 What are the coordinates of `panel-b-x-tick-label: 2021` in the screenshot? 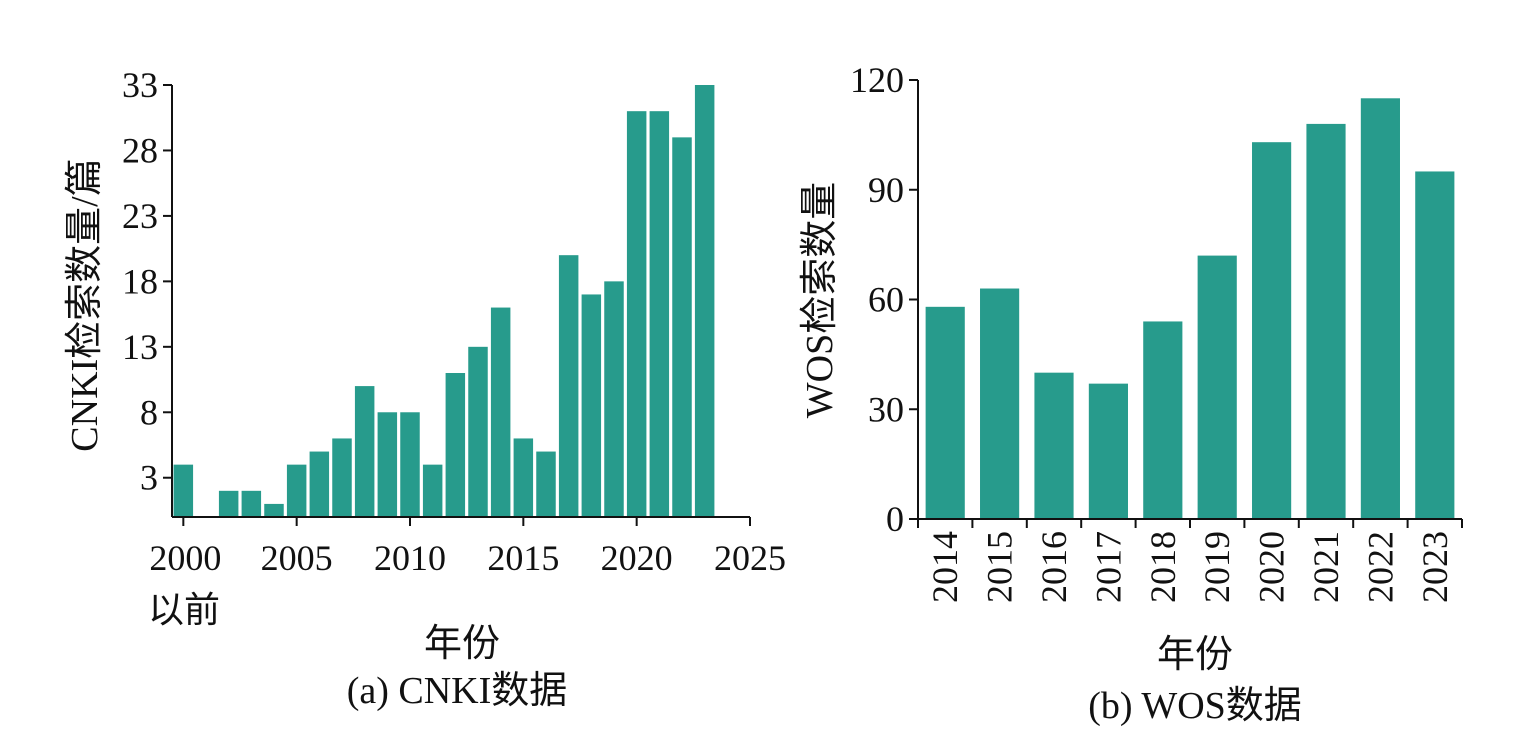 It's located at (1326, 567).